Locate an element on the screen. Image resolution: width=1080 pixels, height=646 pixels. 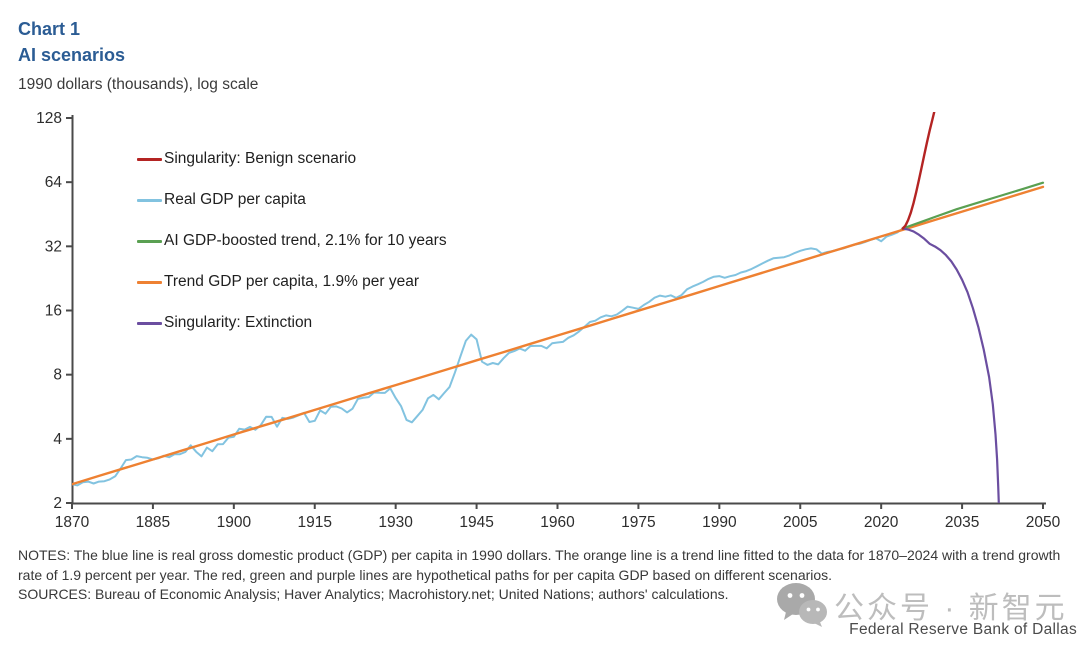
y-tick-label: 4 is located at coordinates (57, 439).